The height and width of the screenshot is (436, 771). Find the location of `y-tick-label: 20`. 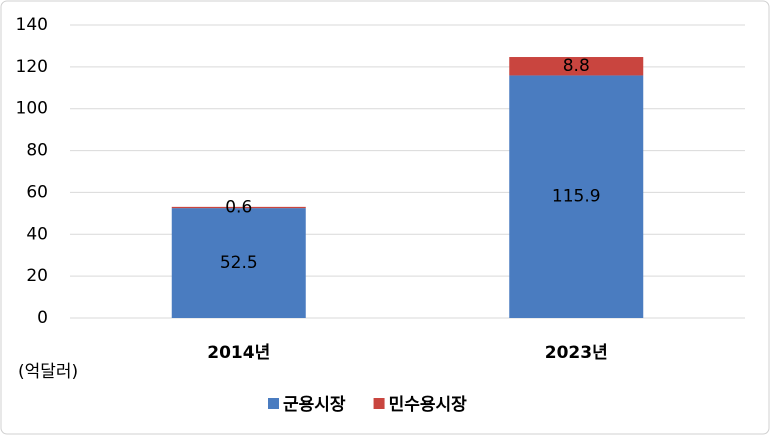

y-tick-label: 20 is located at coordinates (37, 276).